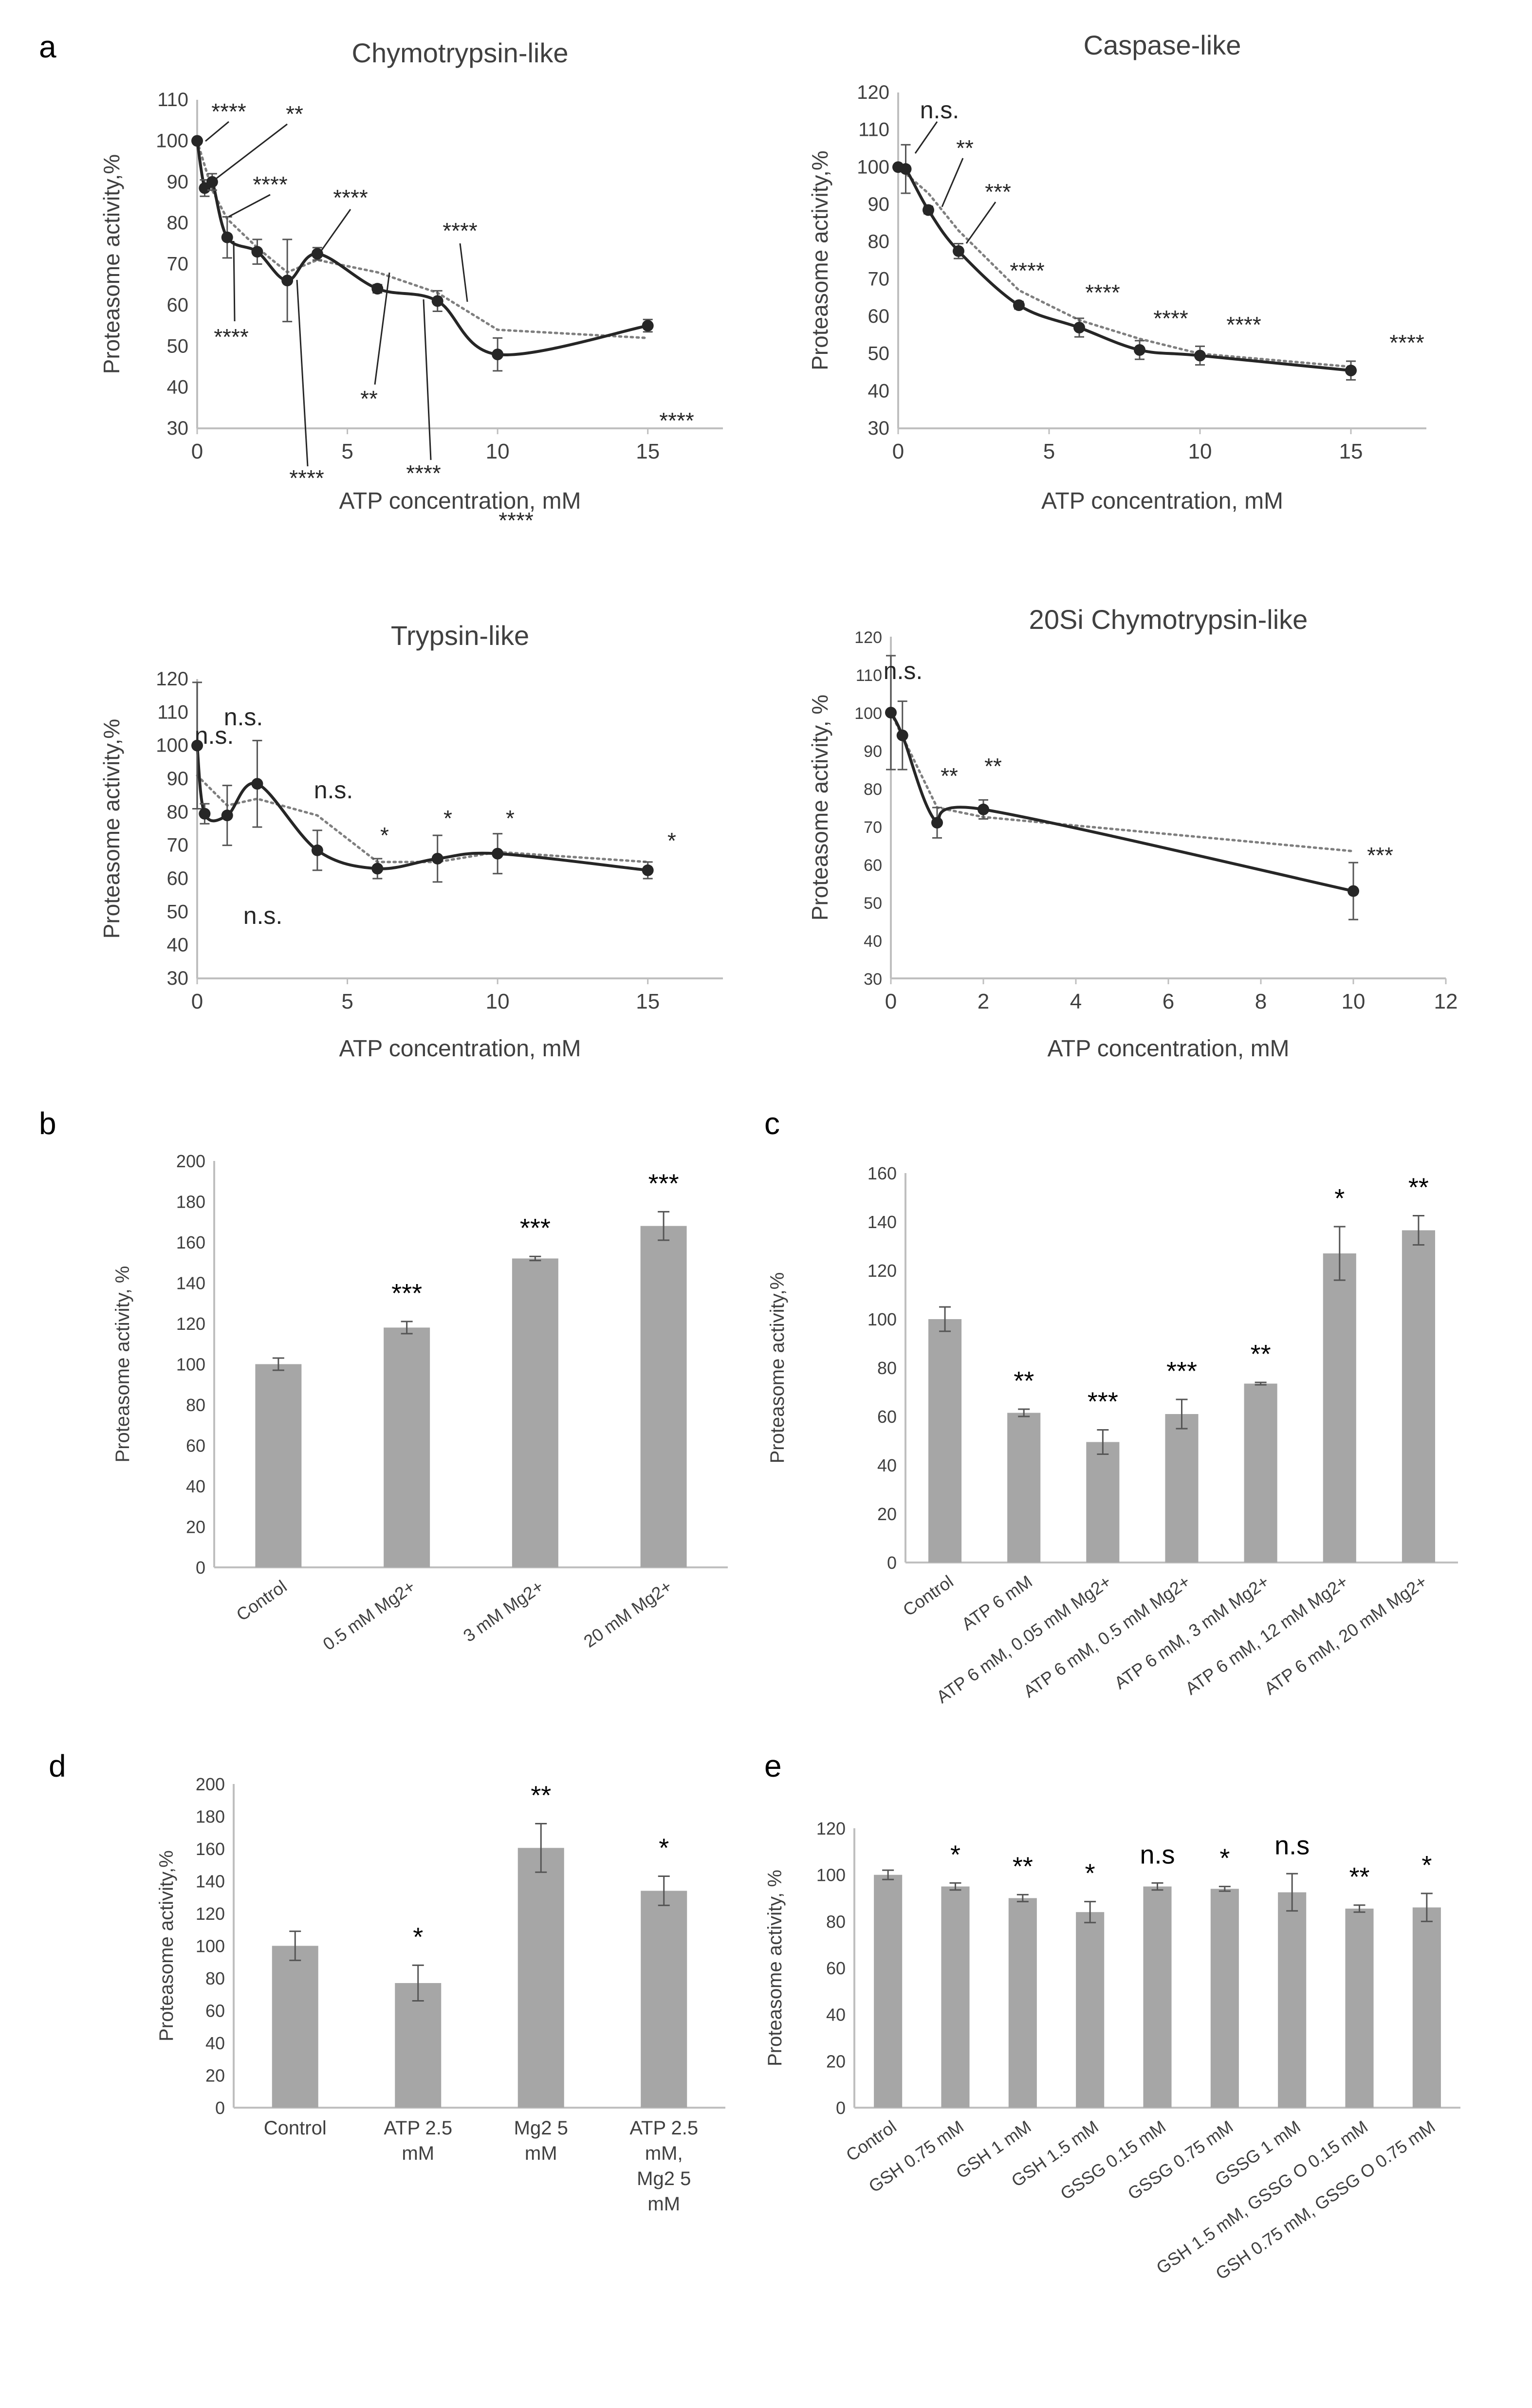 This screenshot has height=2408, width=1532. What do you see at coordinates (891, 1001) in the screenshot?
I see `x-tick-label: 0` at bounding box center [891, 1001].